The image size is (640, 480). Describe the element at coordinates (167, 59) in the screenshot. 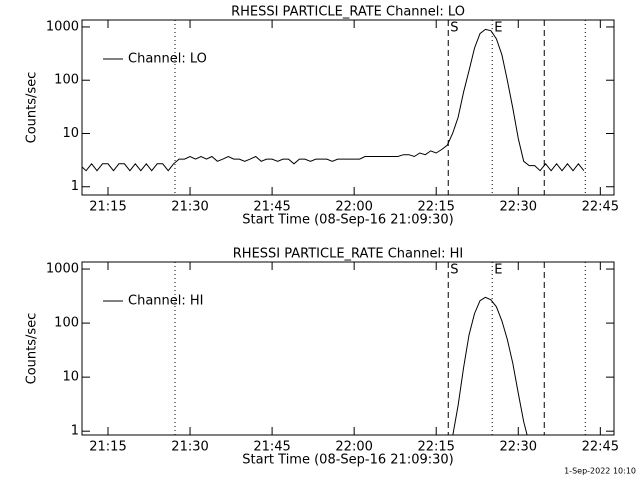

I see `legend-label: Channel: LO` at that location.